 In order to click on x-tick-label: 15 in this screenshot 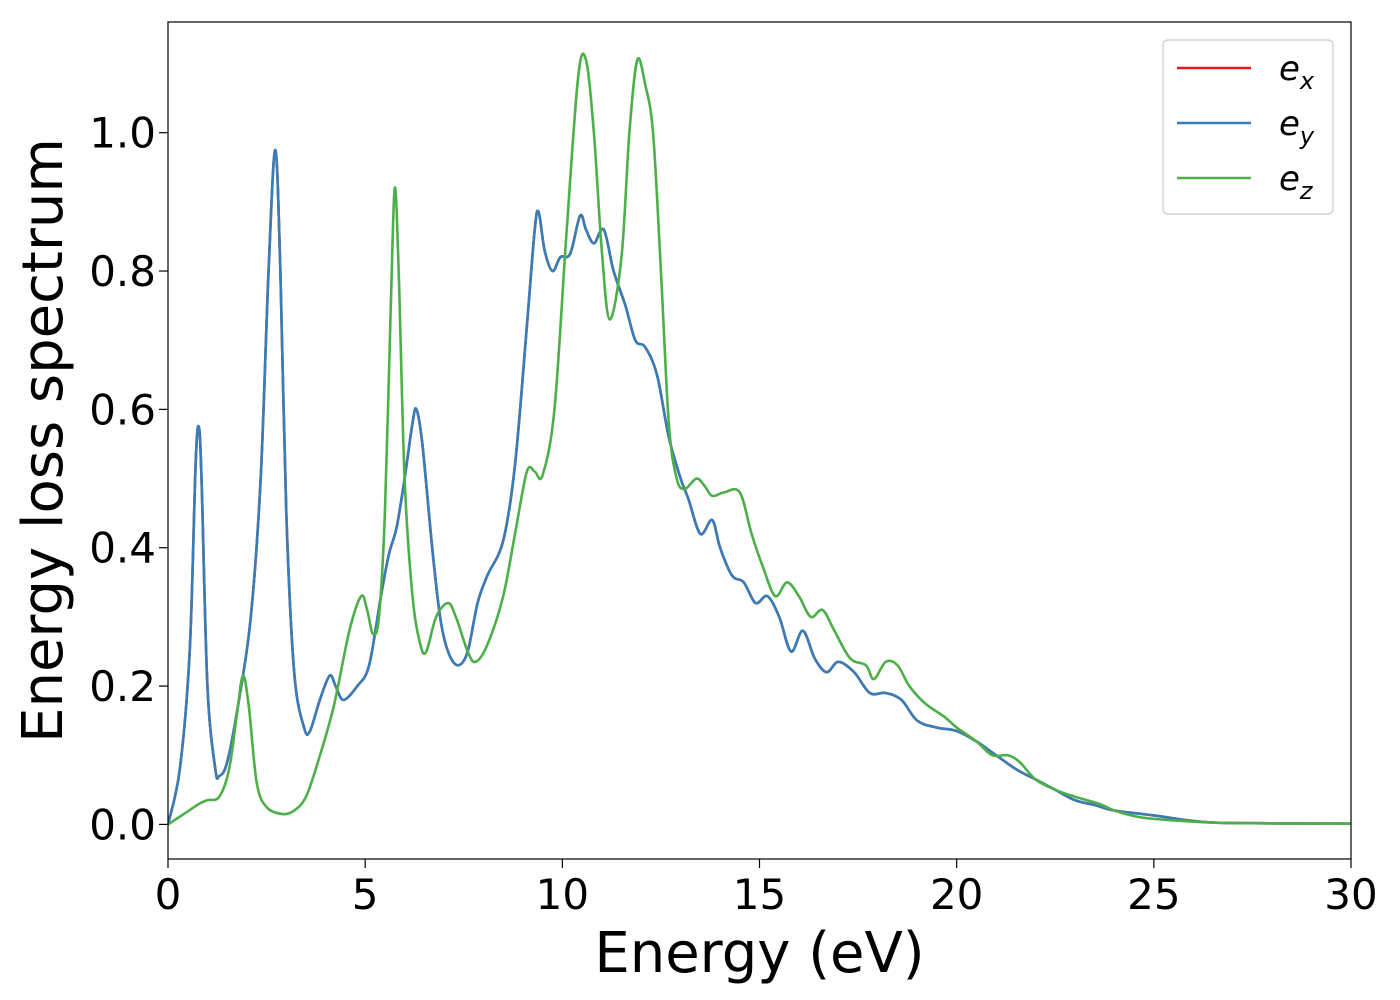, I will do `click(759, 894)`.